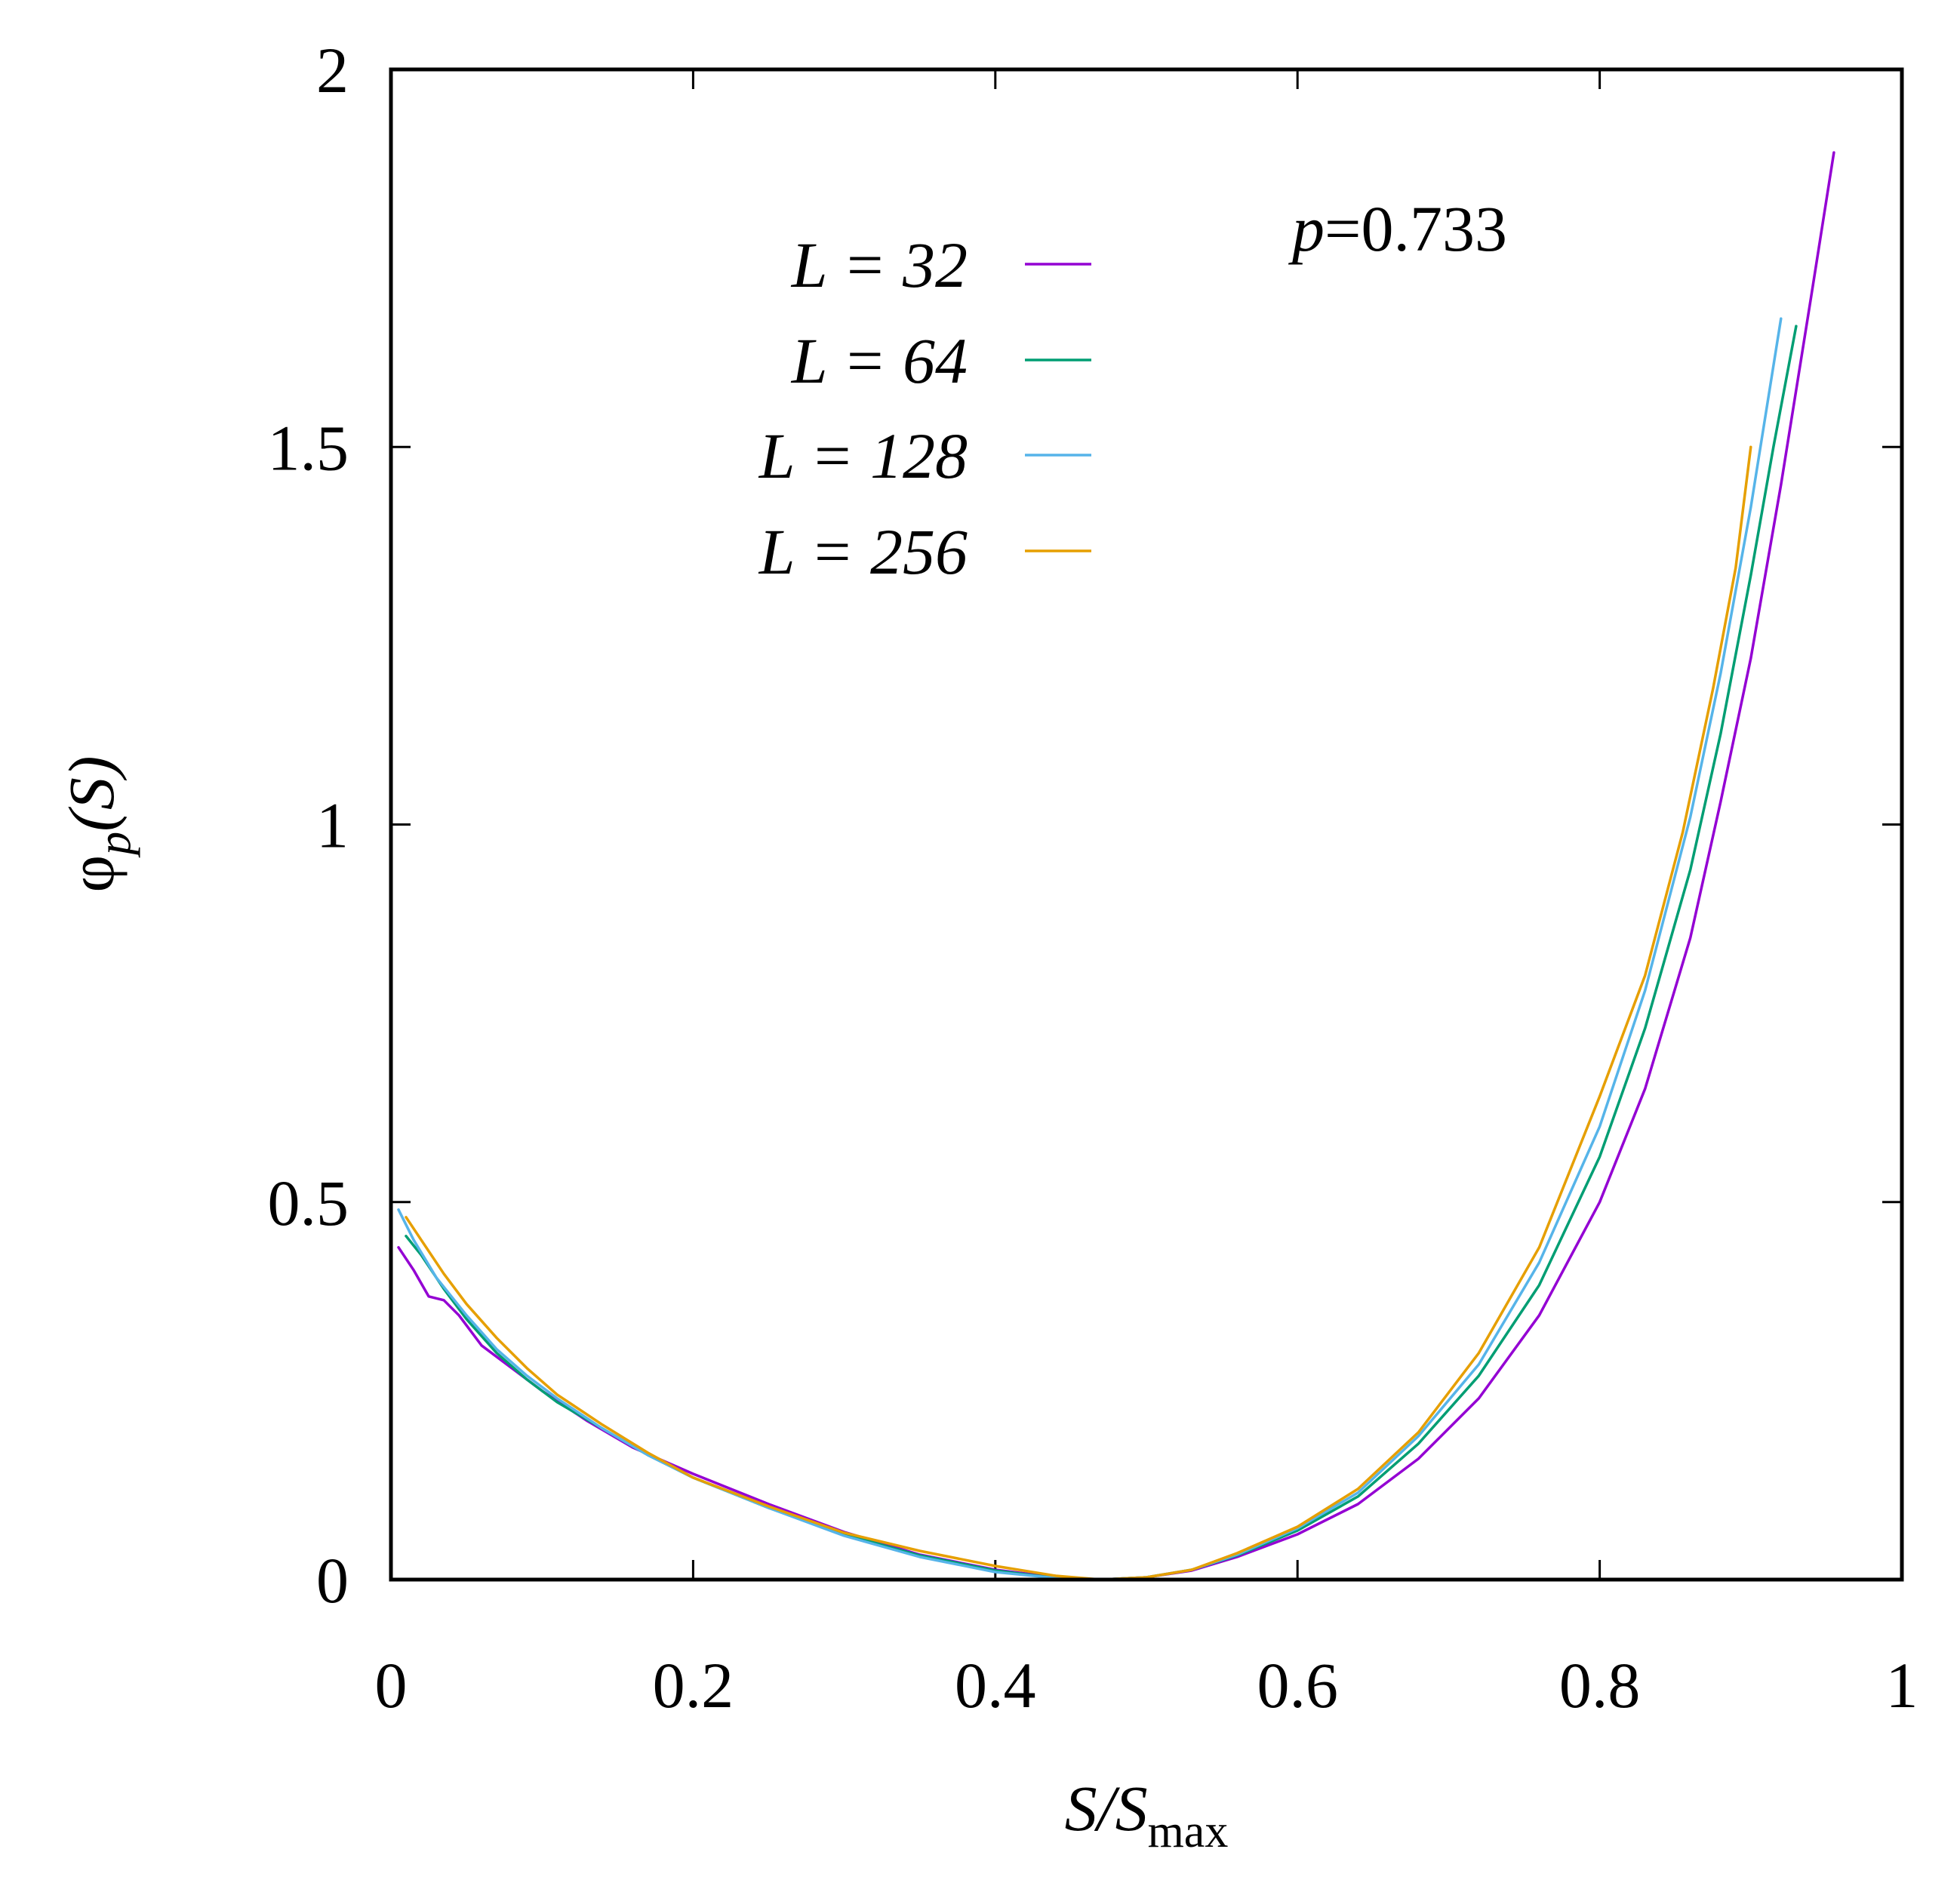 The width and height of the screenshot is (1960, 1886). What do you see at coordinates (332, 1580) in the screenshot?
I see `y-tick-label: 0` at bounding box center [332, 1580].